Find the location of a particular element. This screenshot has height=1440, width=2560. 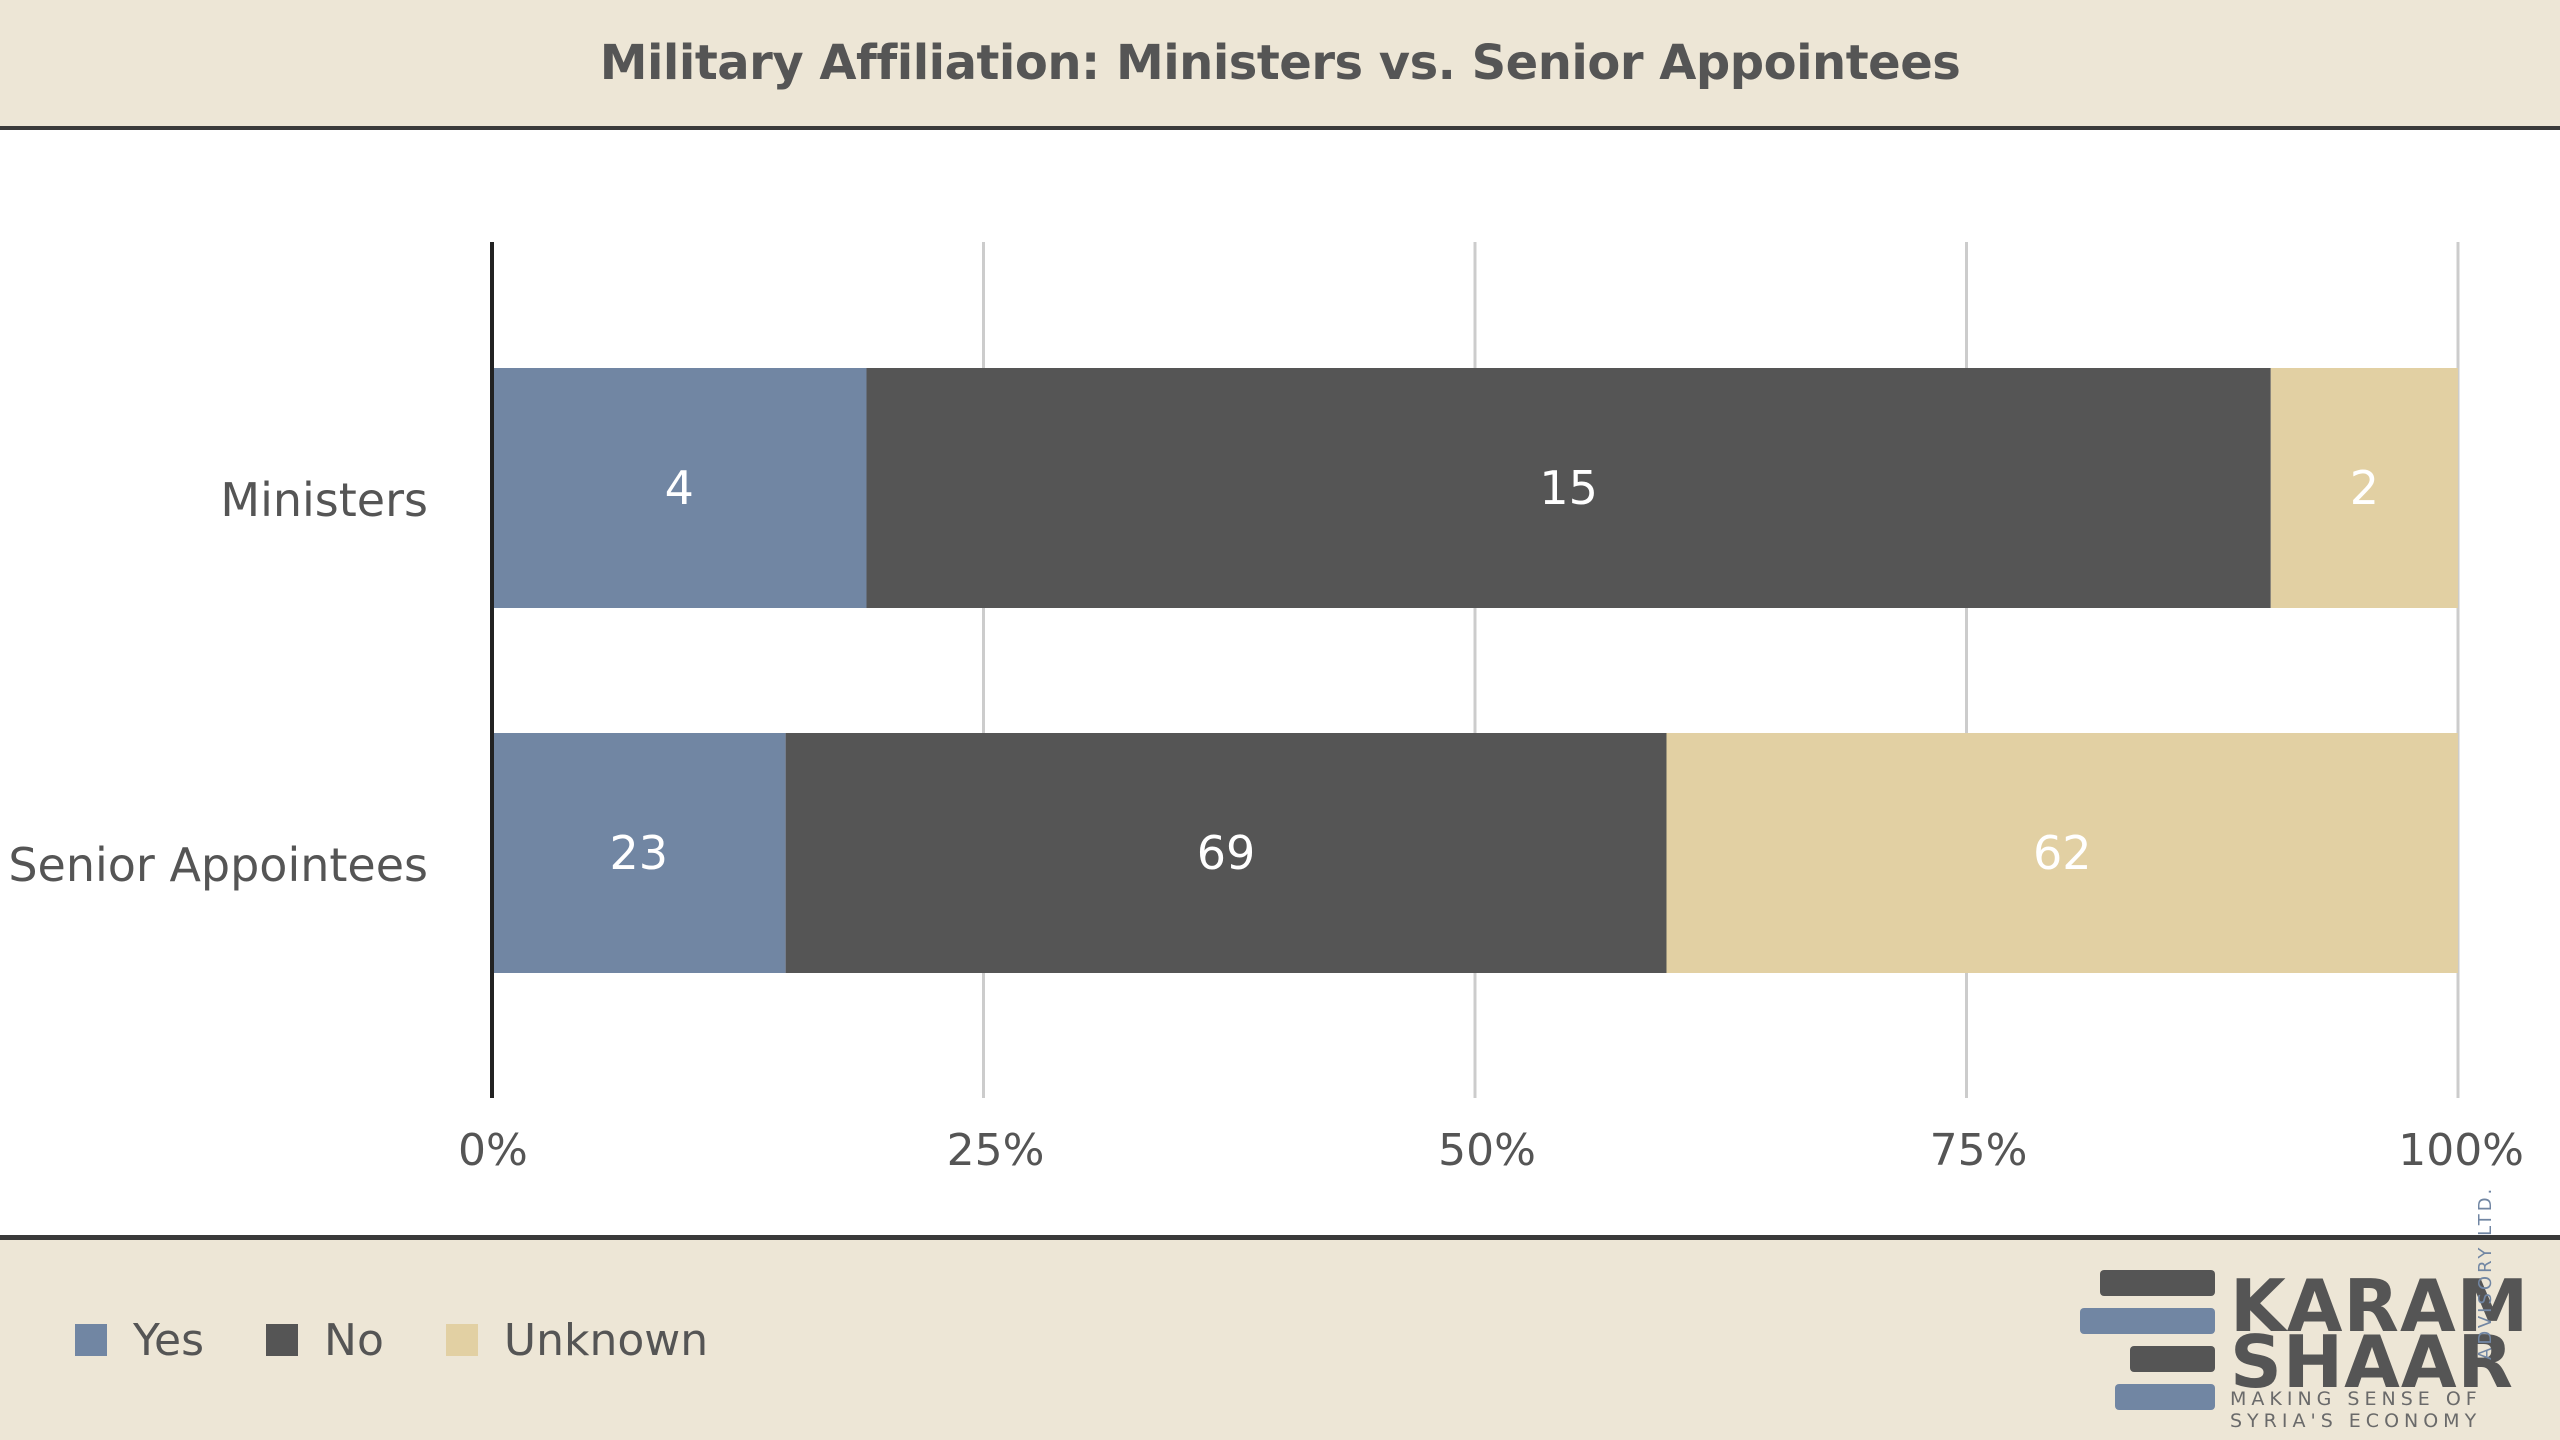

data-label-ministers-yes: 4 is located at coordinates (679, 488).